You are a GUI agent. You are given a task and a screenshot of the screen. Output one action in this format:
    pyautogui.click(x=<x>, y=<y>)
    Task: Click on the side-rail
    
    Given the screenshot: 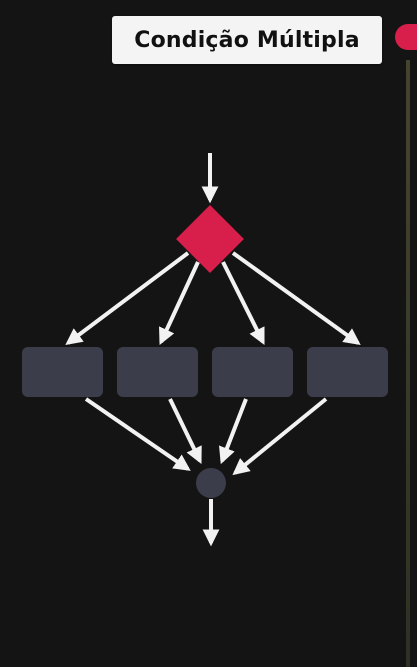 What is the action you would take?
    pyautogui.click(x=408, y=363)
    